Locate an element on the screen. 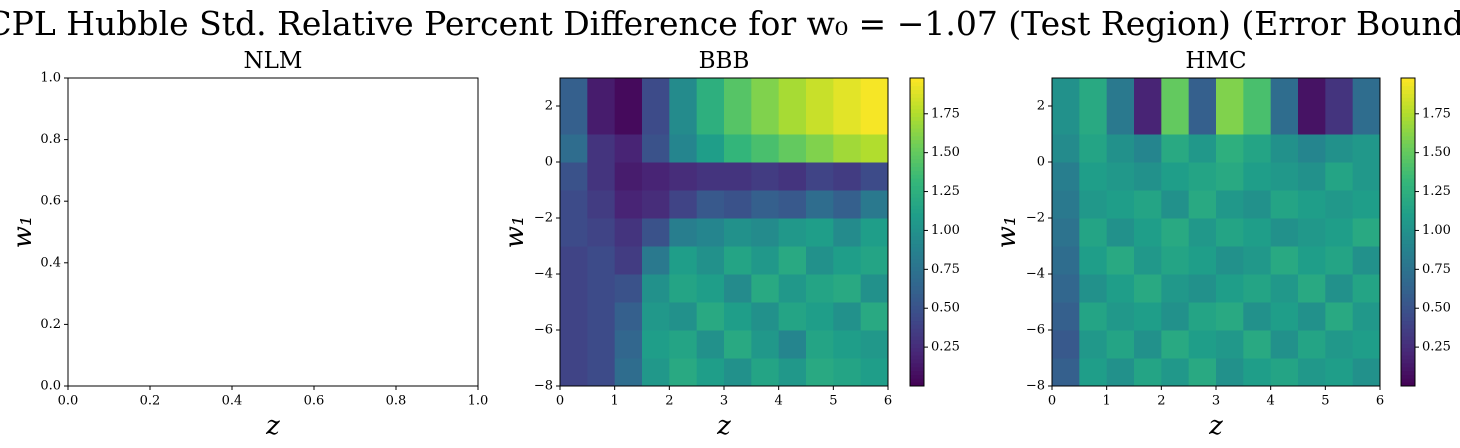  x-tick-label: 4 is located at coordinates (779, 401).